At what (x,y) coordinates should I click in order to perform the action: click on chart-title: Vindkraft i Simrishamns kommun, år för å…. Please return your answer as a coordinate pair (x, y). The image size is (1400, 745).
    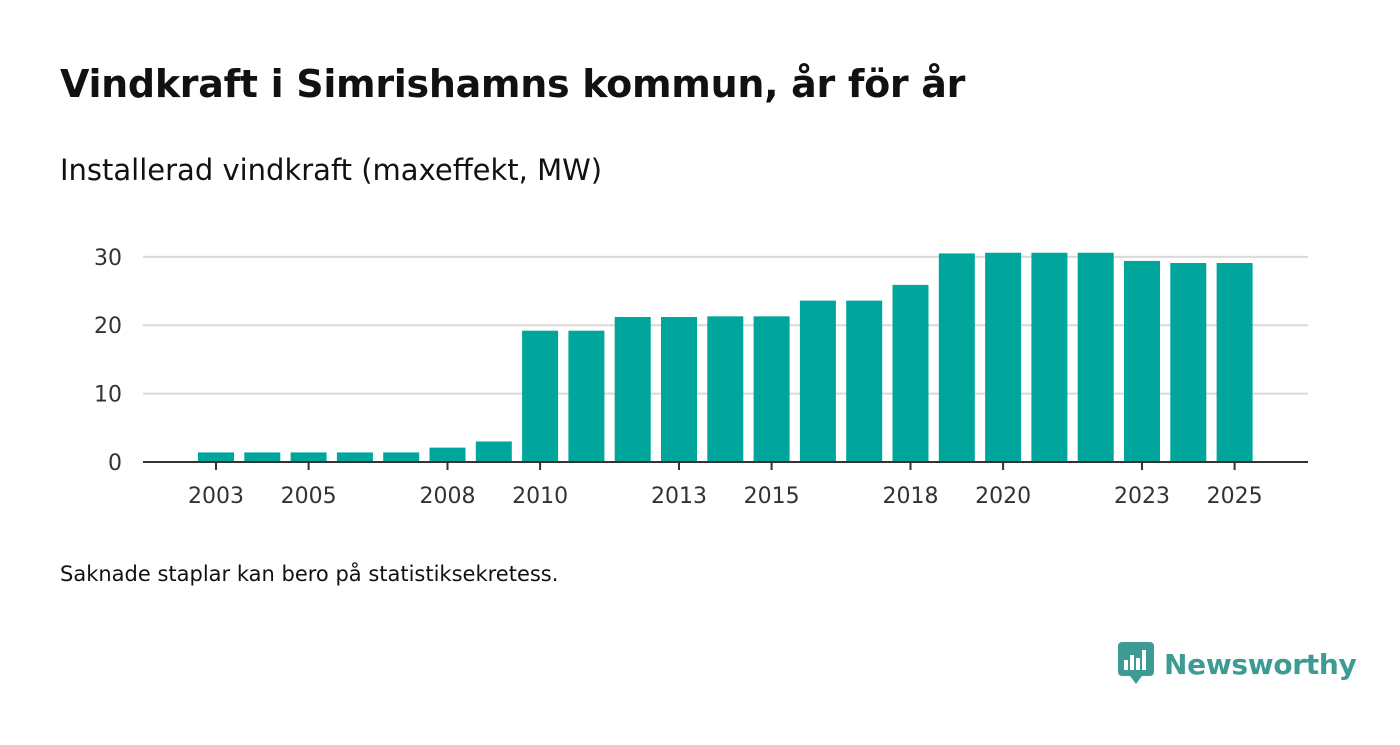
    Looking at the image, I should click on (513, 84).